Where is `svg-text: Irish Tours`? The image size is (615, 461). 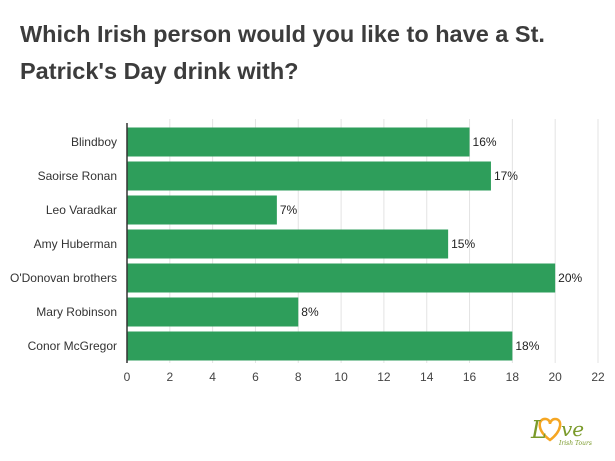
svg-text: Irish Tours is located at coordinates (575, 443).